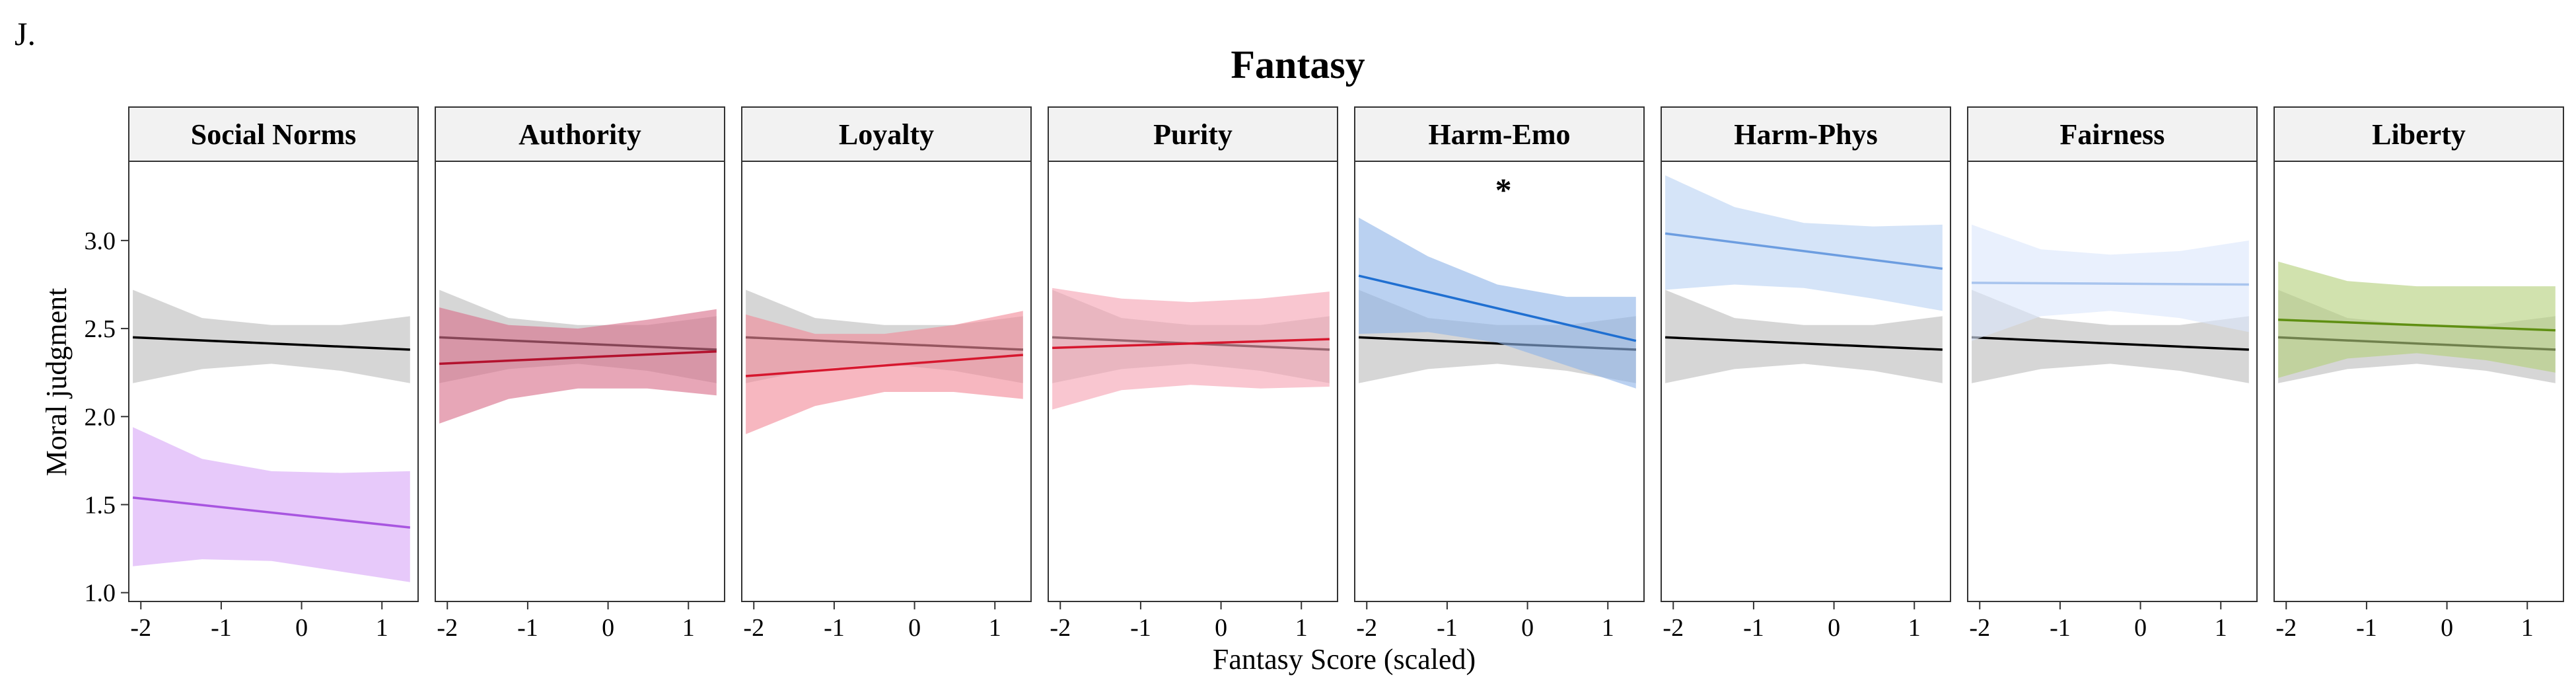 The width and height of the screenshot is (2576, 694). I want to click on facet-strip-label: Liberty, so click(2419, 134).